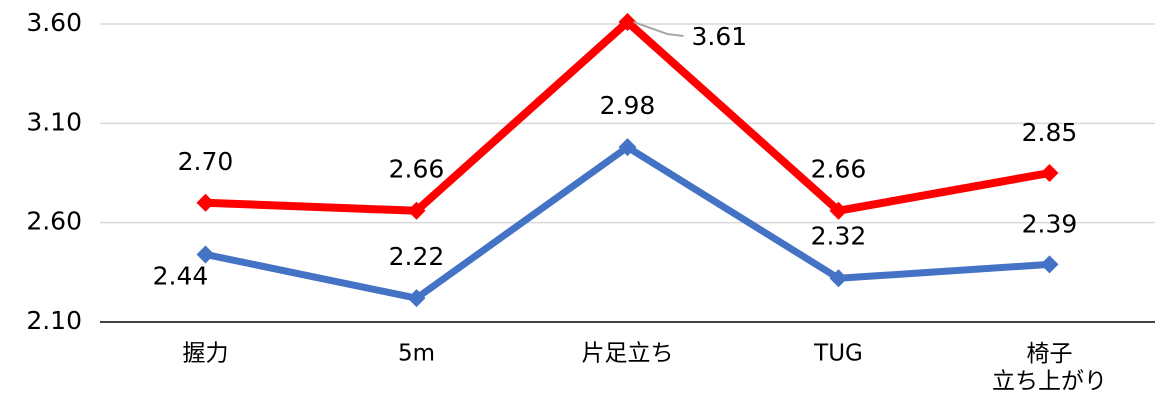 Image resolution: width=1155 pixels, height=403 pixels. What do you see at coordinates (838, 354) in the screenshot?
I see `x-tick-label: TUG` at bounding box center [838, 354].